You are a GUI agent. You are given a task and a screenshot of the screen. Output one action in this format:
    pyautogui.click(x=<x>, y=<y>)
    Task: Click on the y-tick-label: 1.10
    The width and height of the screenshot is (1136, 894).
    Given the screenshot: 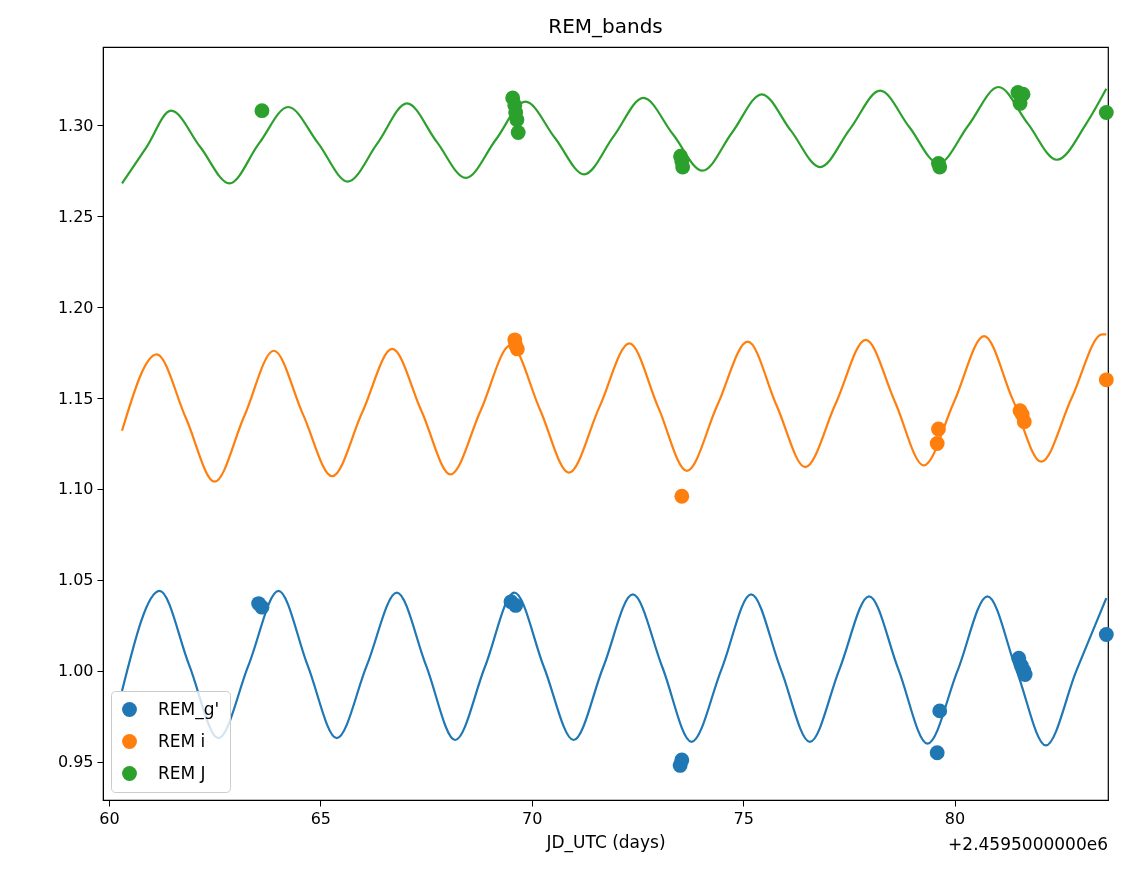 What is the action you would take?
    pyautogui.click(x=75, y=489)
    